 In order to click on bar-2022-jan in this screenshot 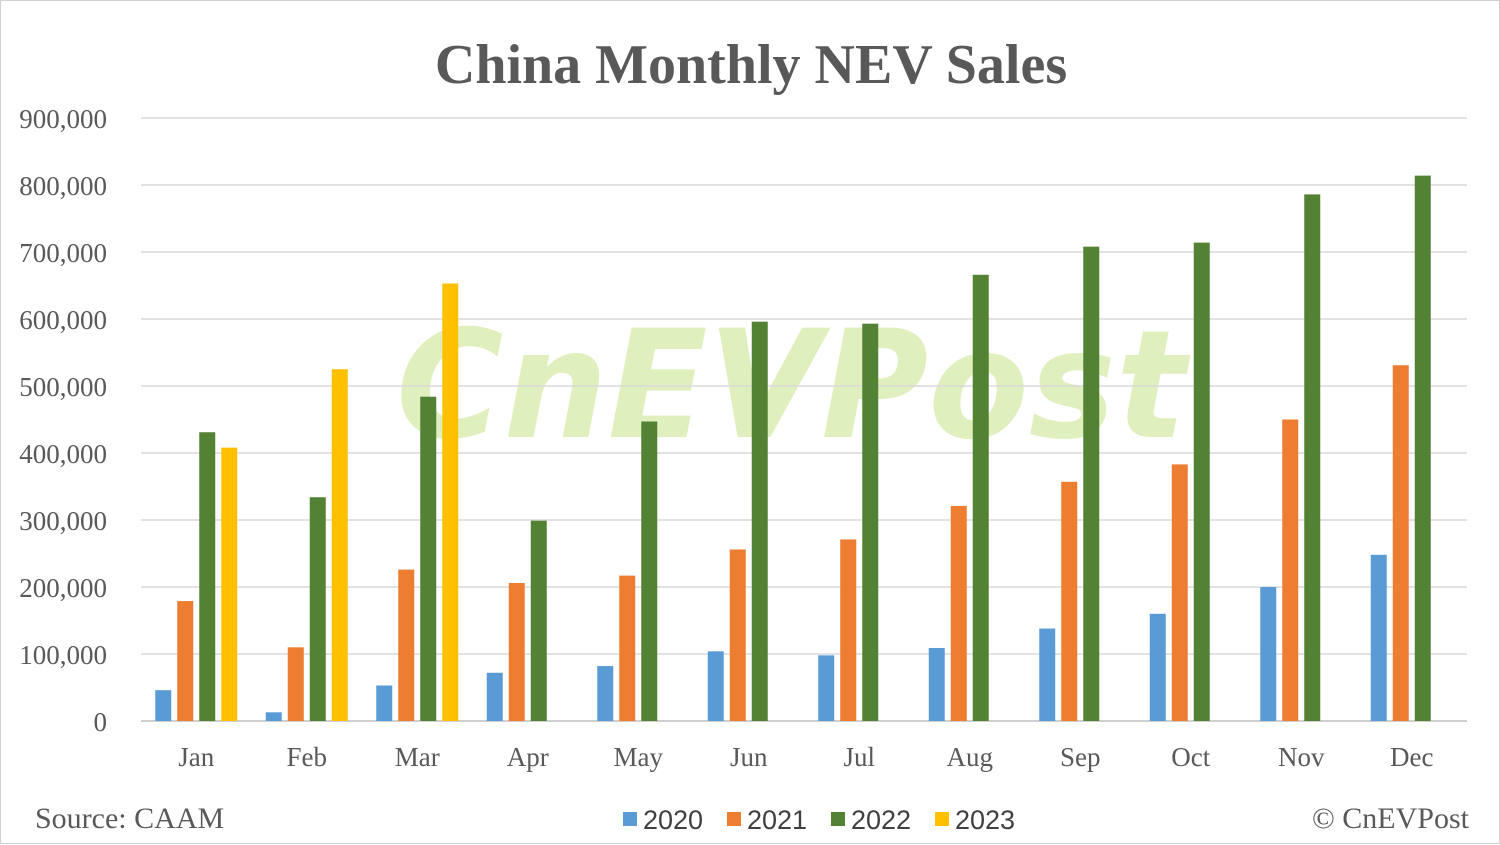, I will do `click(207, 576)`.